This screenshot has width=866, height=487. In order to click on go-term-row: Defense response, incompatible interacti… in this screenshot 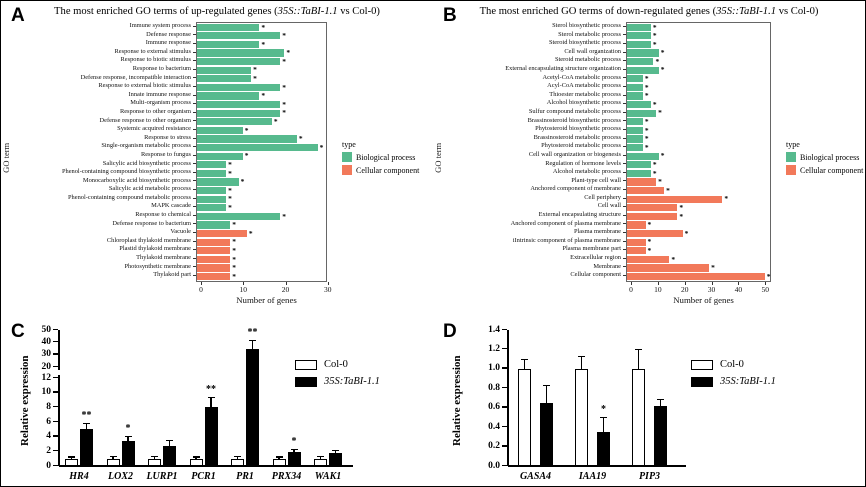, I will do `click(105, 78)`.